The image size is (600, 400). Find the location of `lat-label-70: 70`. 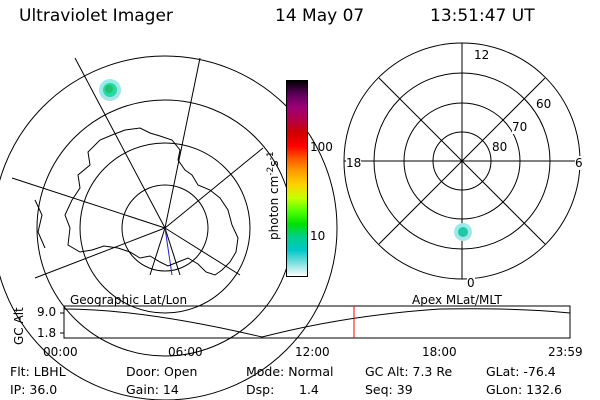

lat-label-70: 70 is located at coordinates (520, 127).